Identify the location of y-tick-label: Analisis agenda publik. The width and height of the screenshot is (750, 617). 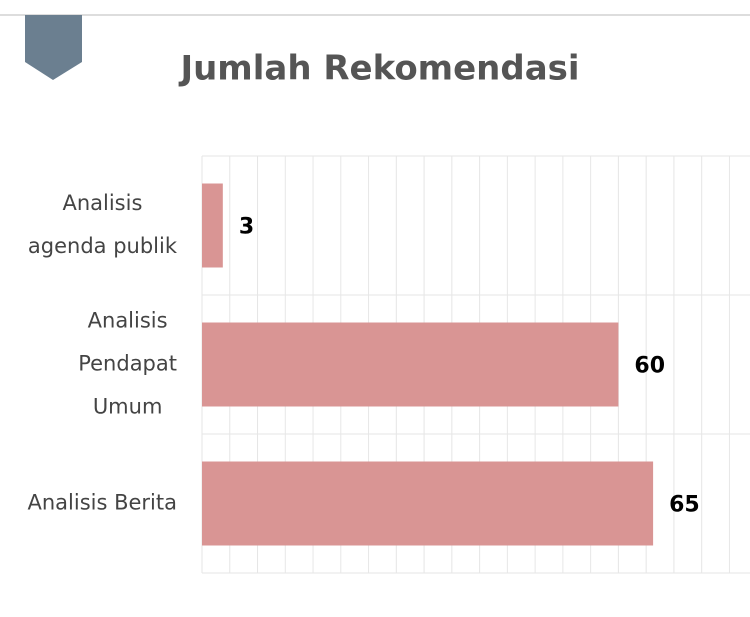
(103, 224).